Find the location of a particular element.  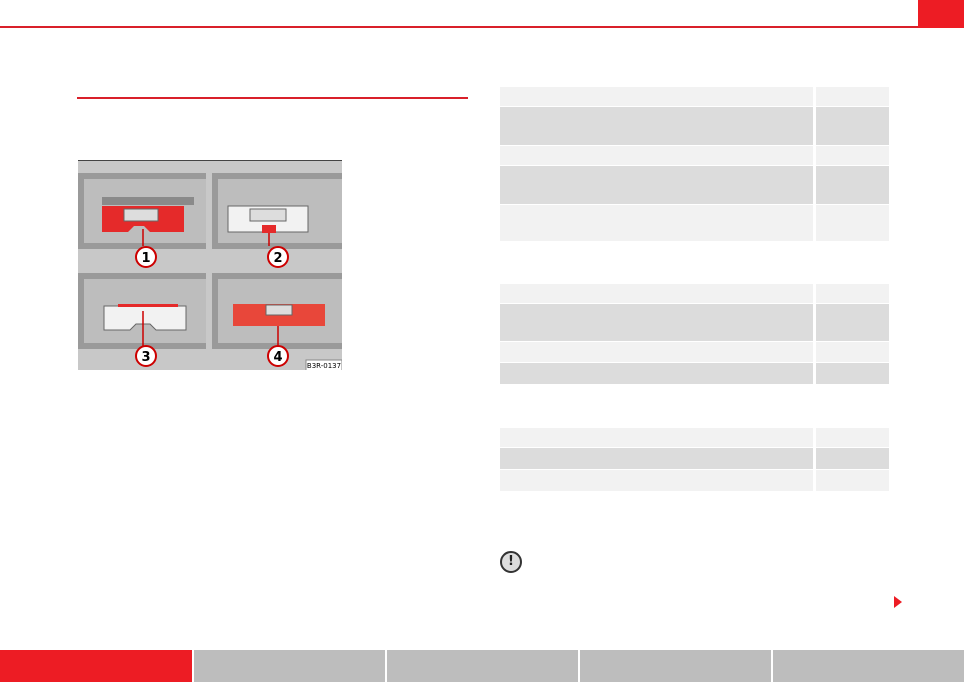

chapter-tab is located at coordinates (941, 14).